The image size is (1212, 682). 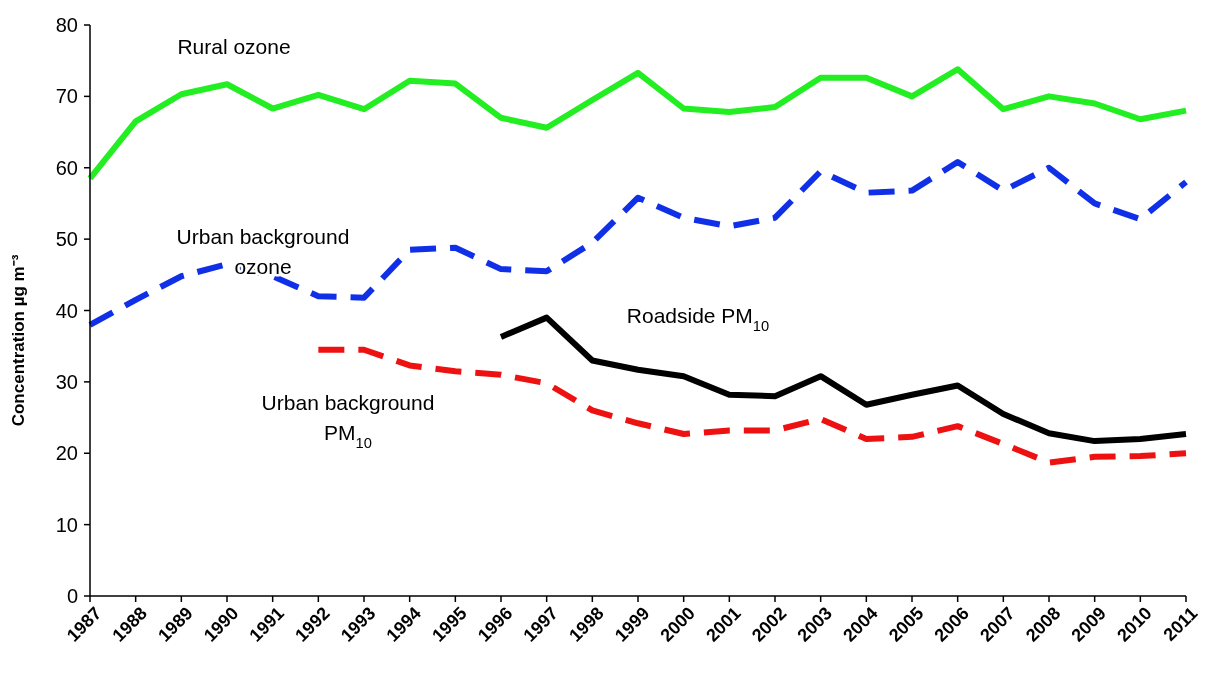 What do you see at coordinates (698, 319) in the screenshot?
I see `series-label: Roadside PM$_{10}$` at bounding box center [698, 319].